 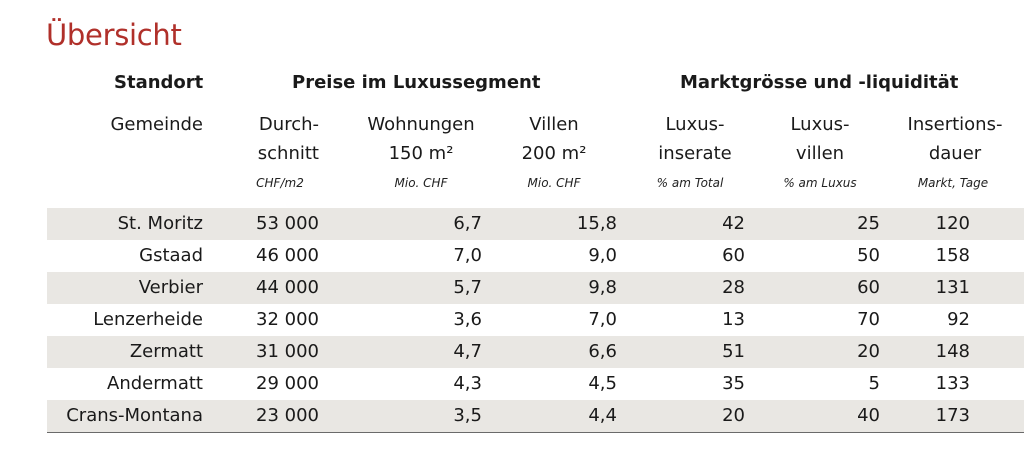 I want to click on unit-durchschnitt: CHF/m2, so click(x=280, y=183).